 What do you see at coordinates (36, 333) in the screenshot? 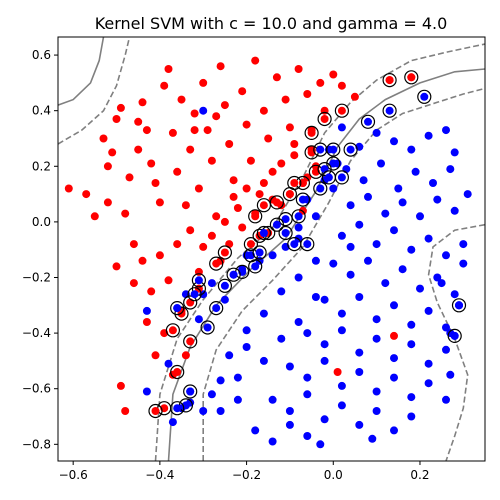
I see `y-tick-label: −0.4` at bounding box center [36, 333].